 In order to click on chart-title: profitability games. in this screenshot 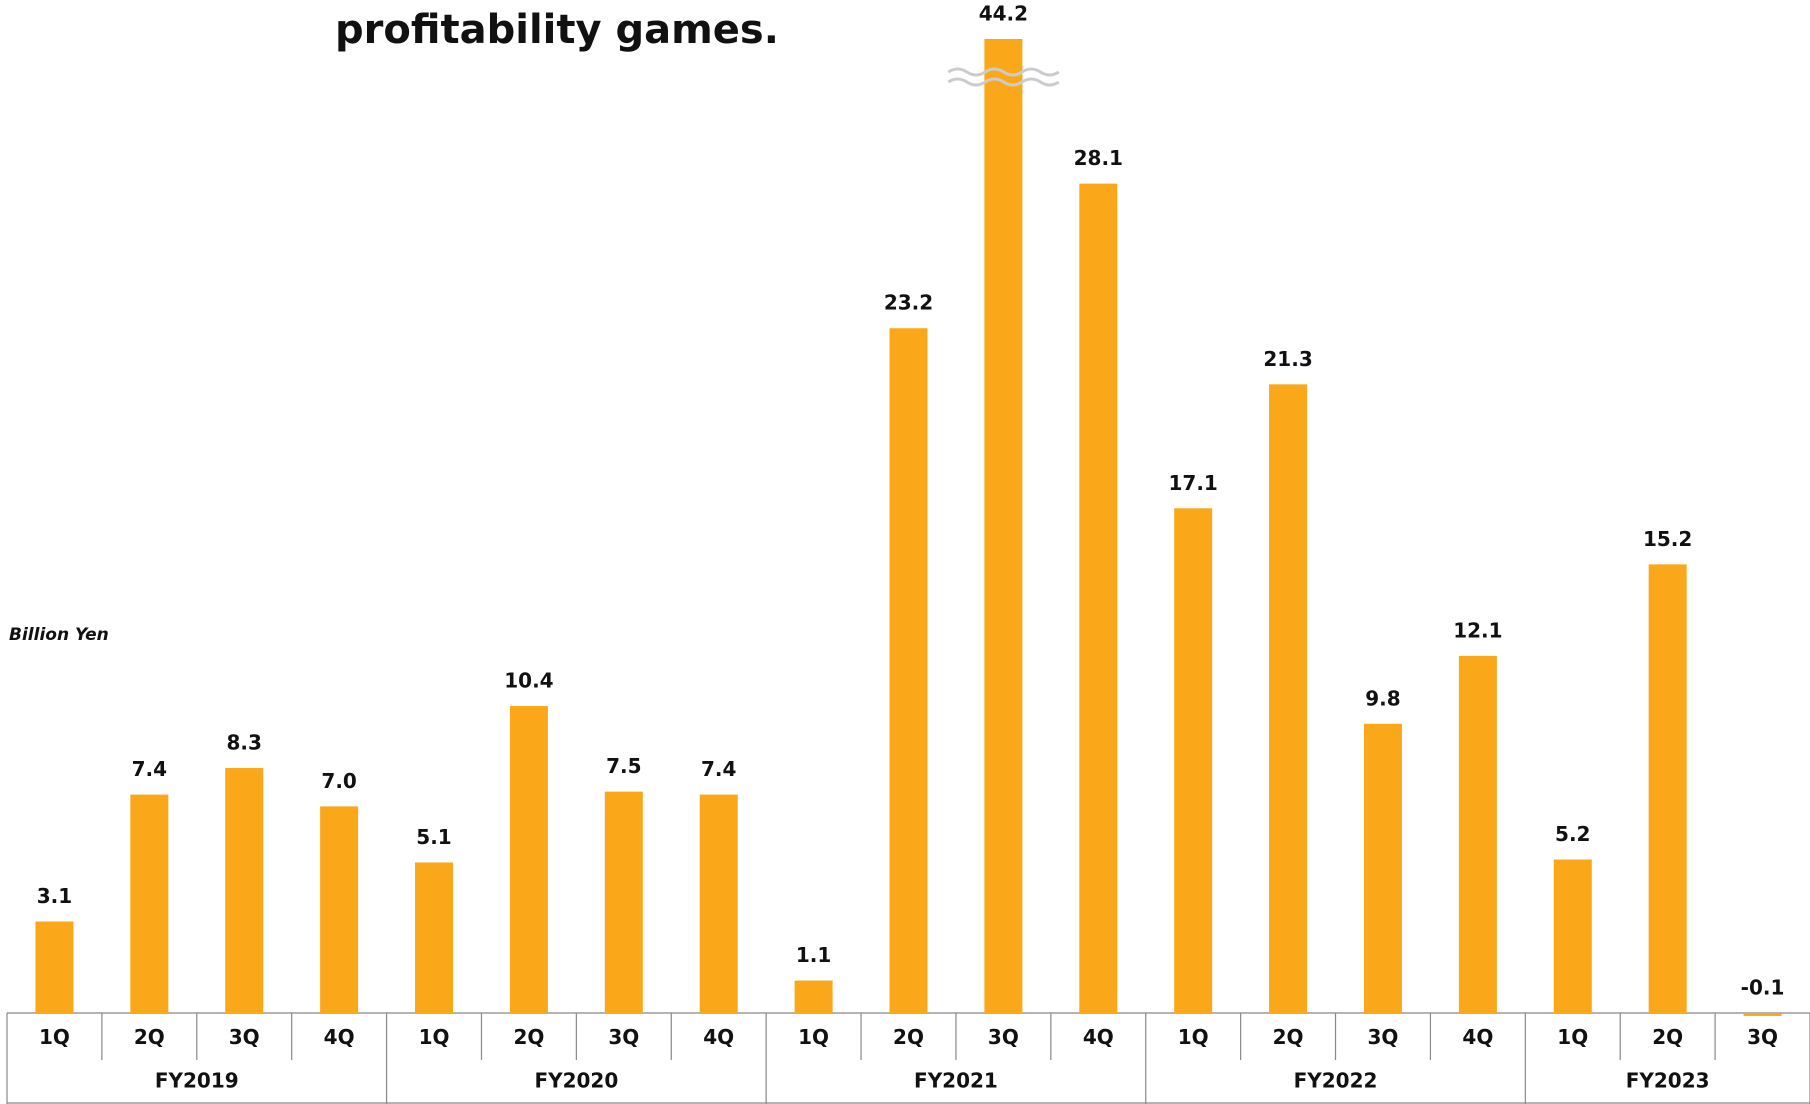, I will do `click(557, 30)`.